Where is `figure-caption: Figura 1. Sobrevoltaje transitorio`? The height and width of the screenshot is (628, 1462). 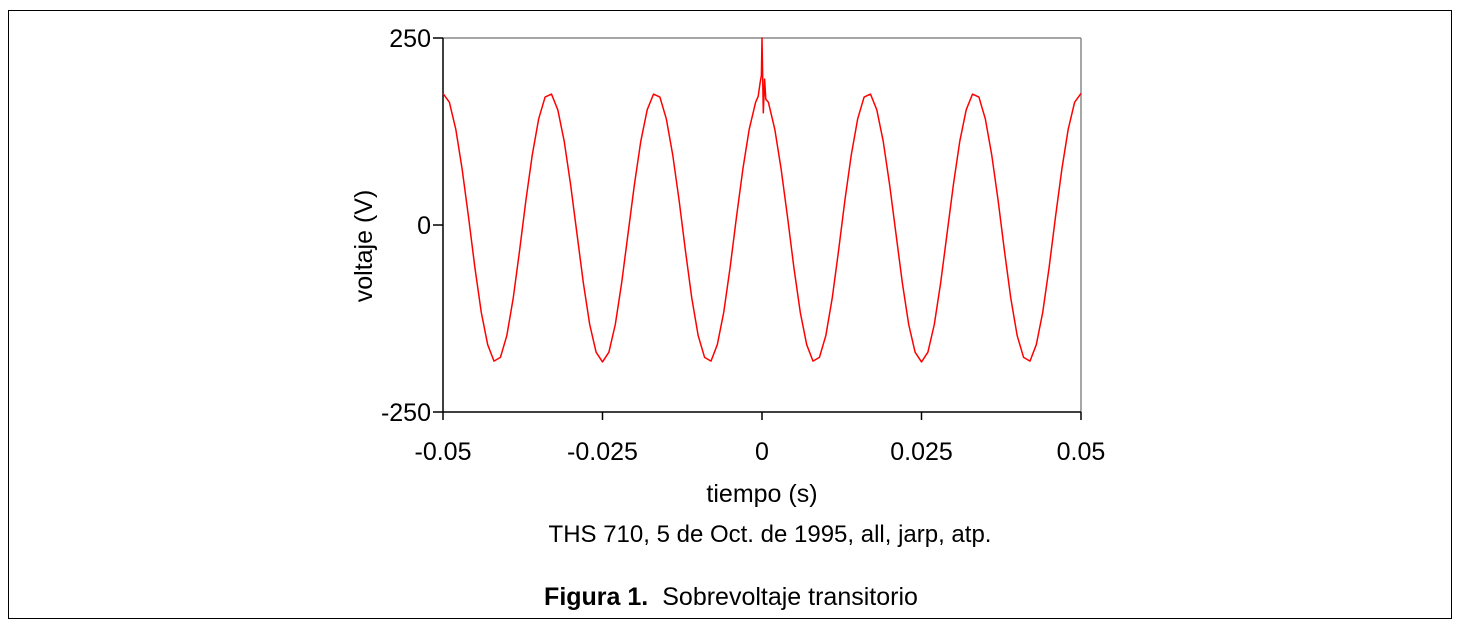
figure-caption: Figura 1. Sobrevoltaje transitorio is located at coordinates (731, 597).